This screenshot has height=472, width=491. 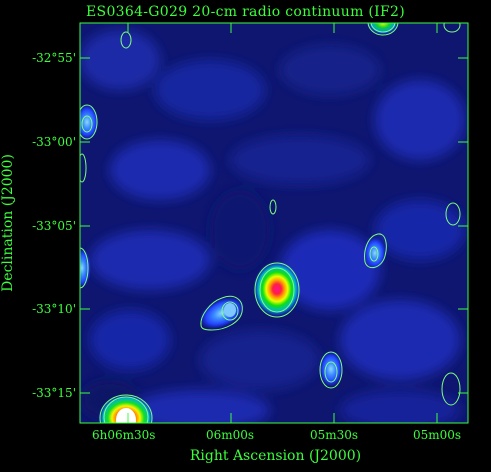 I want to click on x-axis-label: Right Ascension (J2000), so click(x=275, y=456).